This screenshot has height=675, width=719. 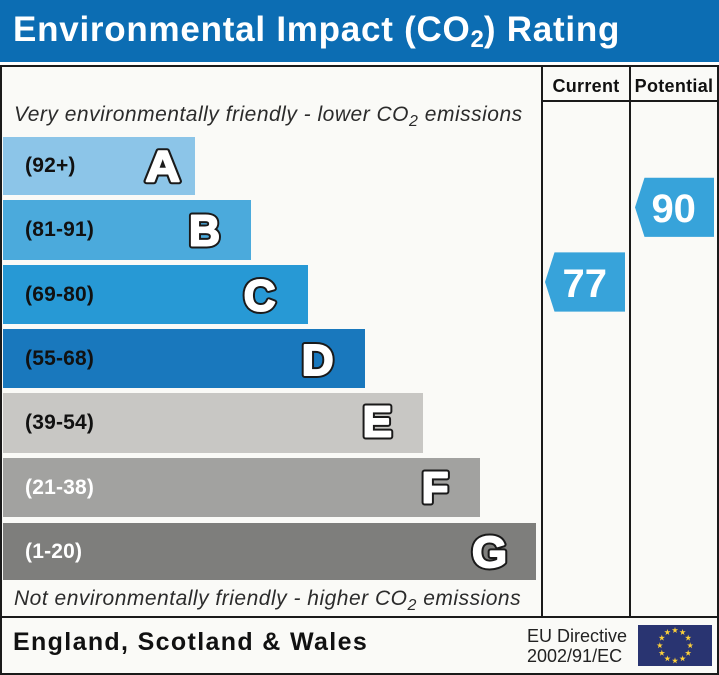 I want to click on svg-text: 90, so click(x=673, y=209).